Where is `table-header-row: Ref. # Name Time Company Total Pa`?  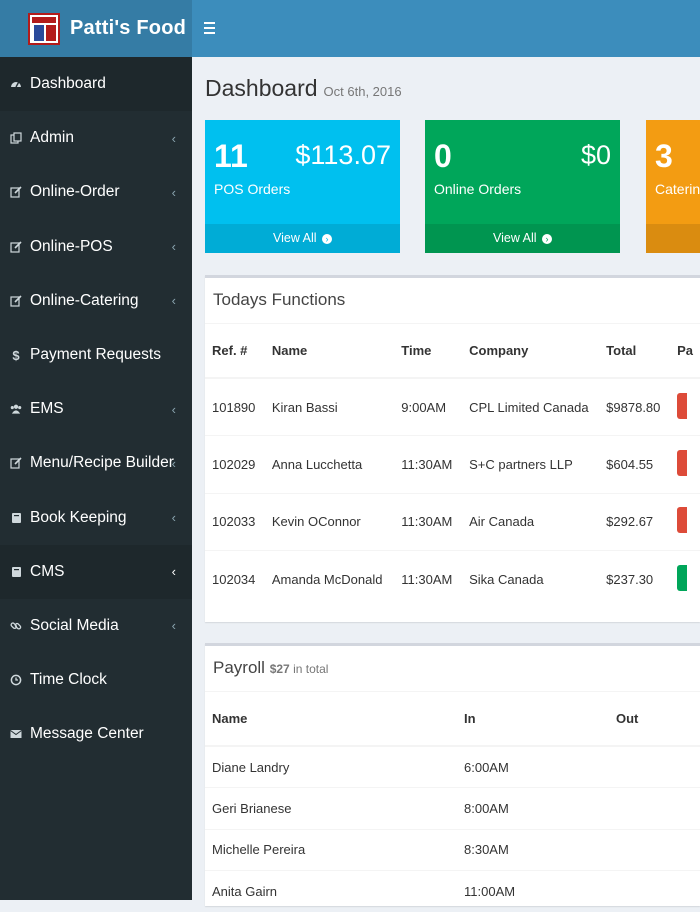 table-header-row: Ref. # Name Time Company Total Pa is located at coordinates (452, 351).